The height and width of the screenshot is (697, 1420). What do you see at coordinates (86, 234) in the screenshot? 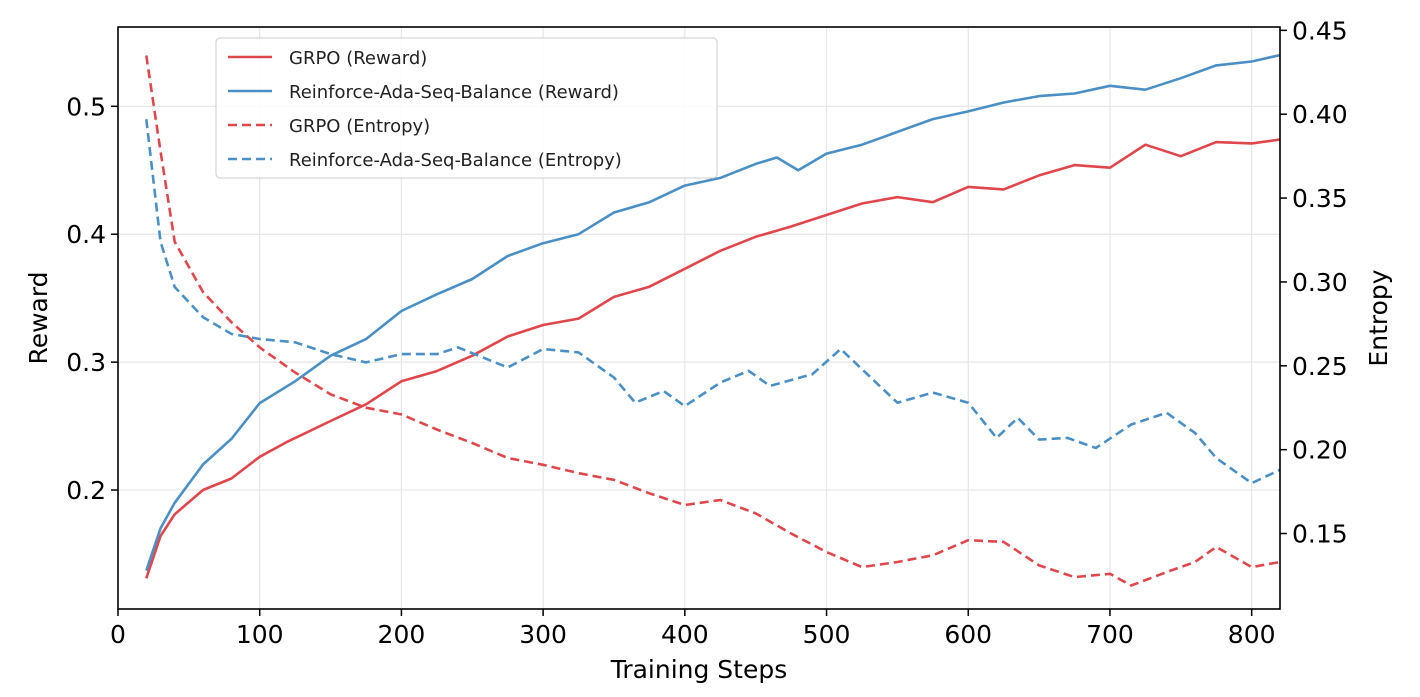
I see `y-tick-label: 0.4` at bounding box center [86, 234].